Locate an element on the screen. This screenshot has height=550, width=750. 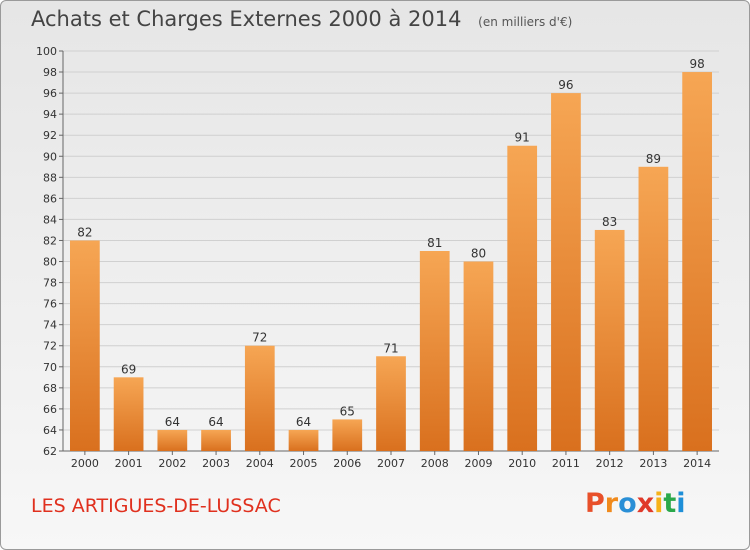
y-tick-label: 84 is located at coordinates (50, 219).